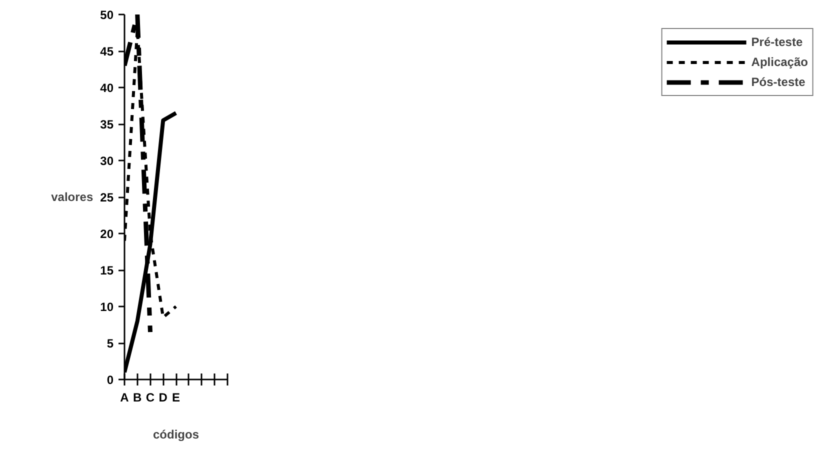  What do you see at coordinates (107, 271) in the screenshot?
I see `y-tick-label: 15` at bounding box center [107, 271].